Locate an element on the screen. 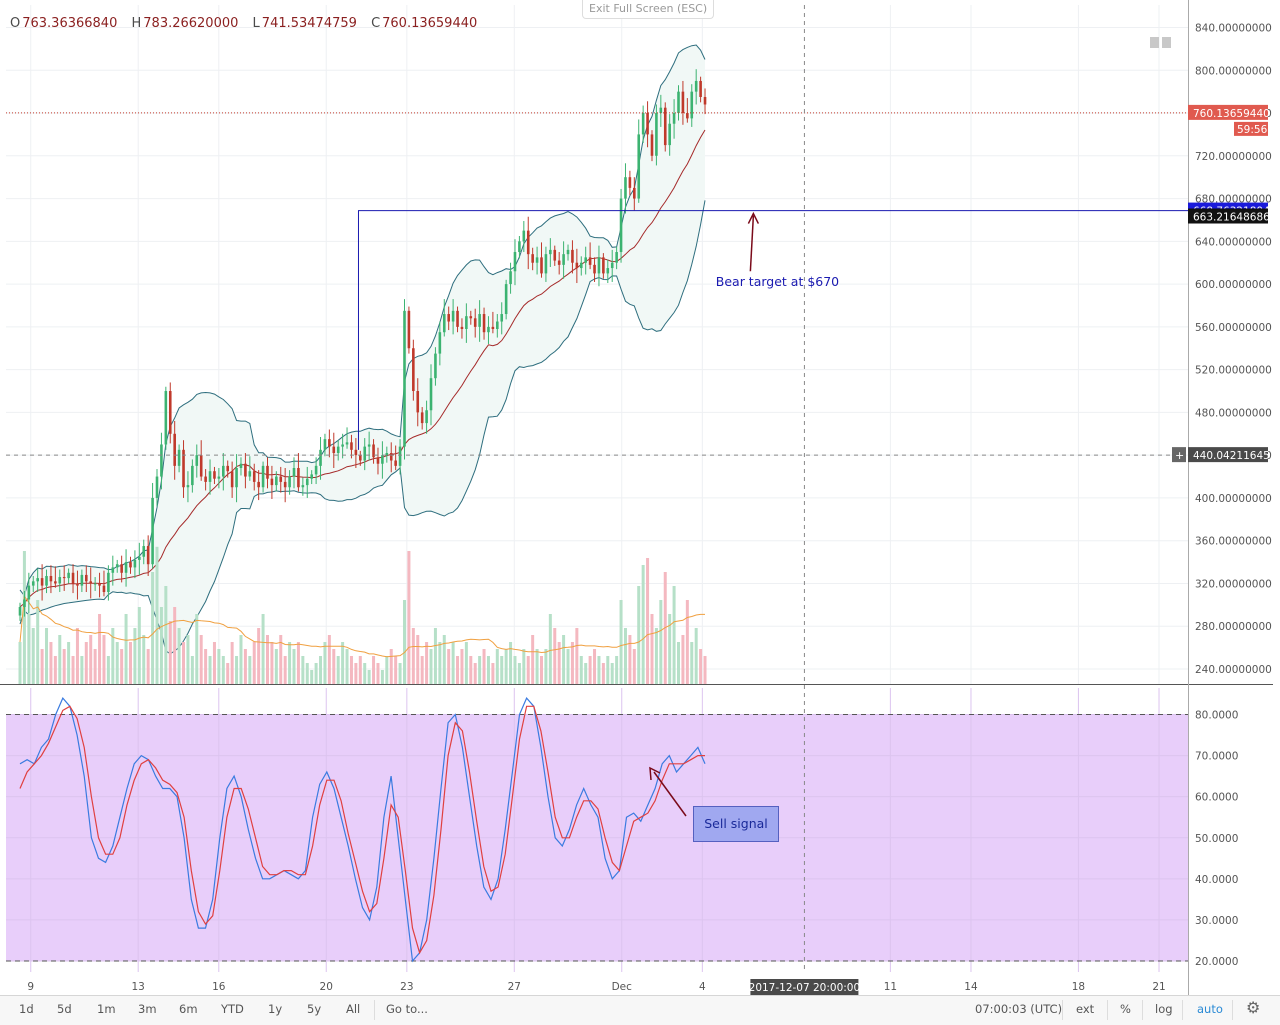  percent-scale-toggle: % is located at coordinates (1125, 1009).